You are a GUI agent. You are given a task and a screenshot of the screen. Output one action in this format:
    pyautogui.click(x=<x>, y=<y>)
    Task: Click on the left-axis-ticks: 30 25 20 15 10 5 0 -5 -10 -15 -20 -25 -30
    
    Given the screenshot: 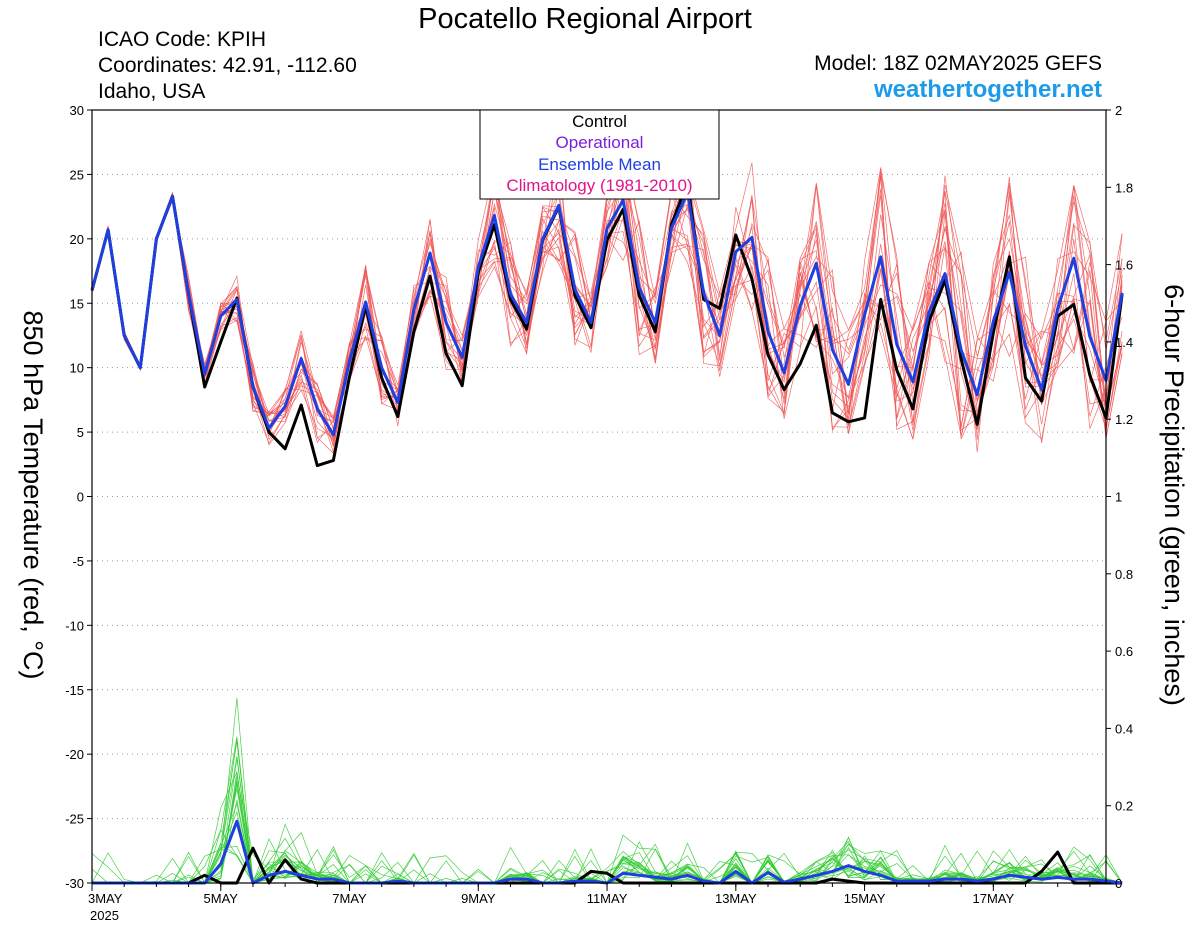 What is the action you would take?
    pyautogui.click(x=78, y=497)
    